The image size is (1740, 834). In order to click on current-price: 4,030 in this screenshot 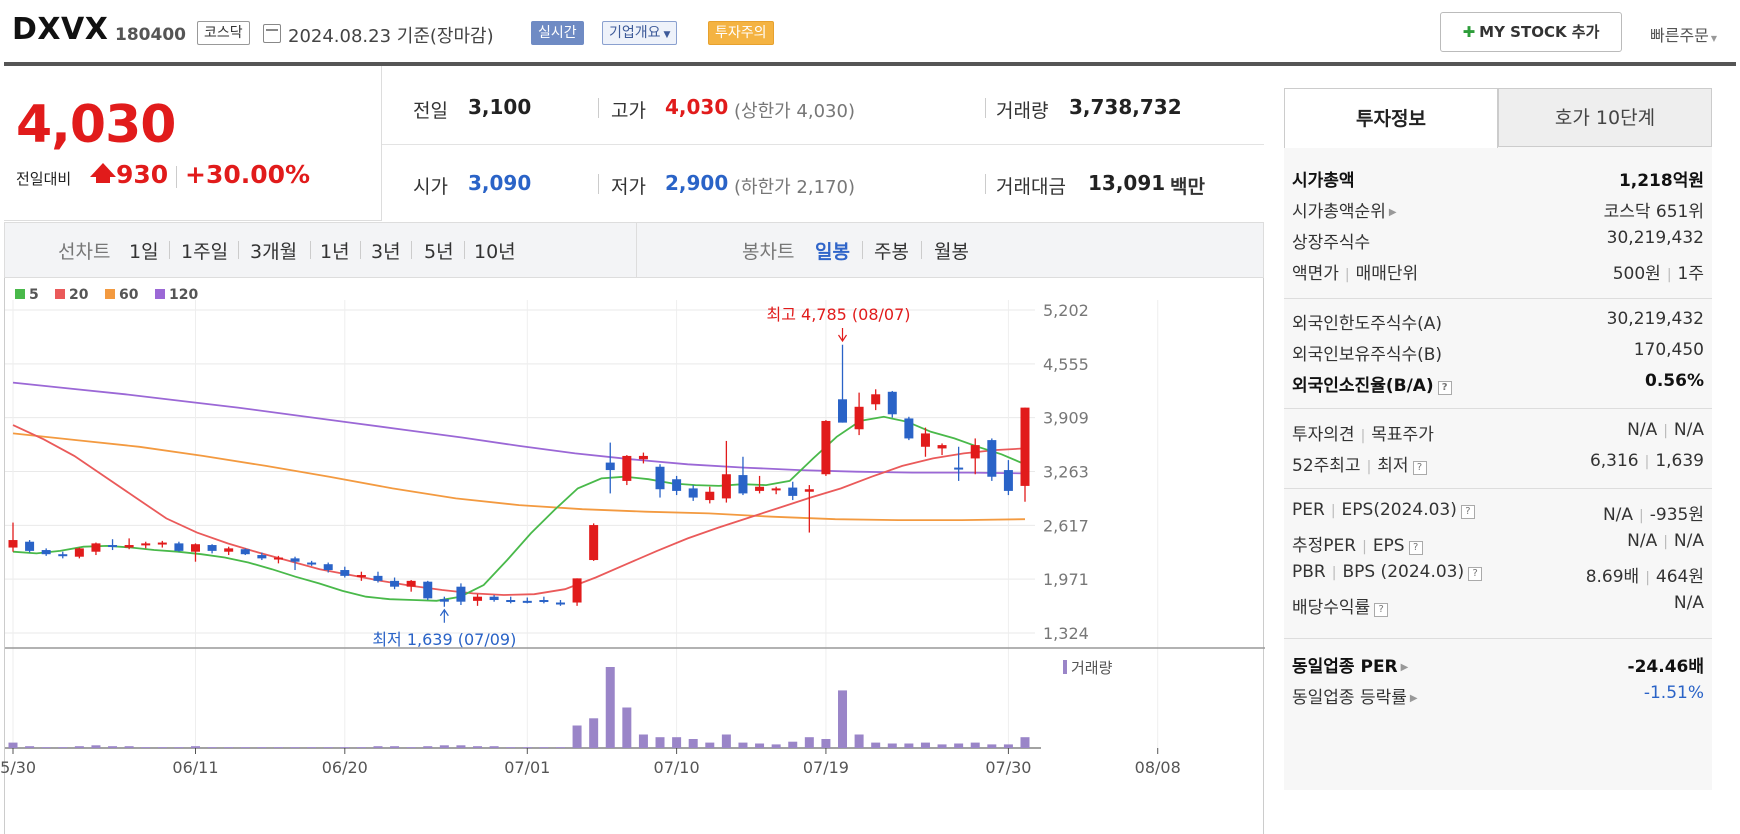, I will do `click(96, 125)`.